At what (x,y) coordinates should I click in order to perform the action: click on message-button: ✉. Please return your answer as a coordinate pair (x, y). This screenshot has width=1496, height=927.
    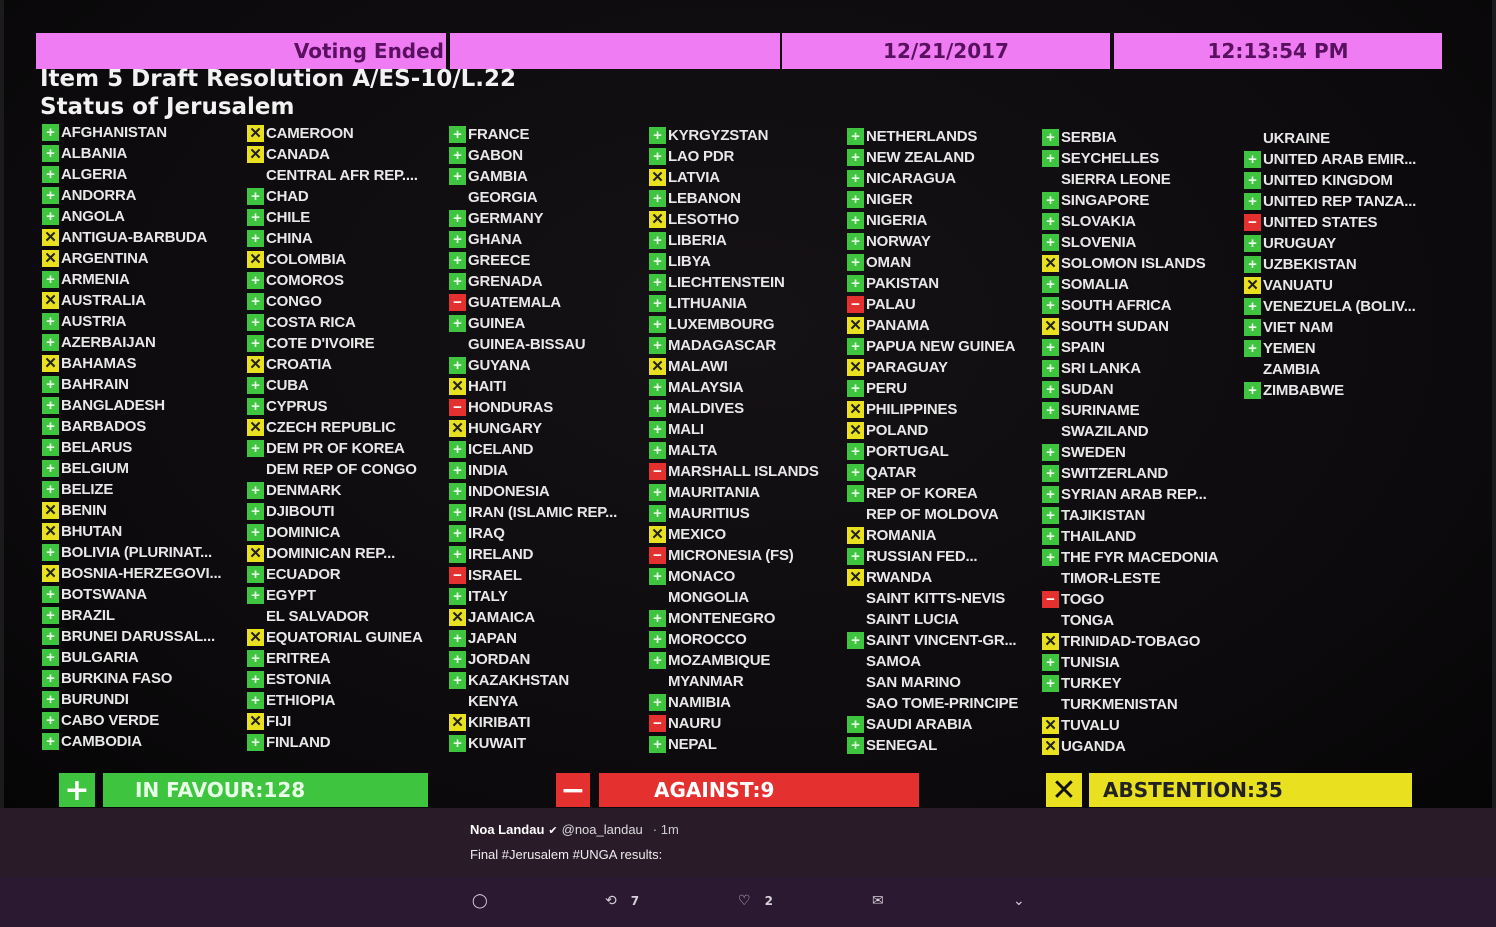
    Looking at the image, I should click on (878, 901).